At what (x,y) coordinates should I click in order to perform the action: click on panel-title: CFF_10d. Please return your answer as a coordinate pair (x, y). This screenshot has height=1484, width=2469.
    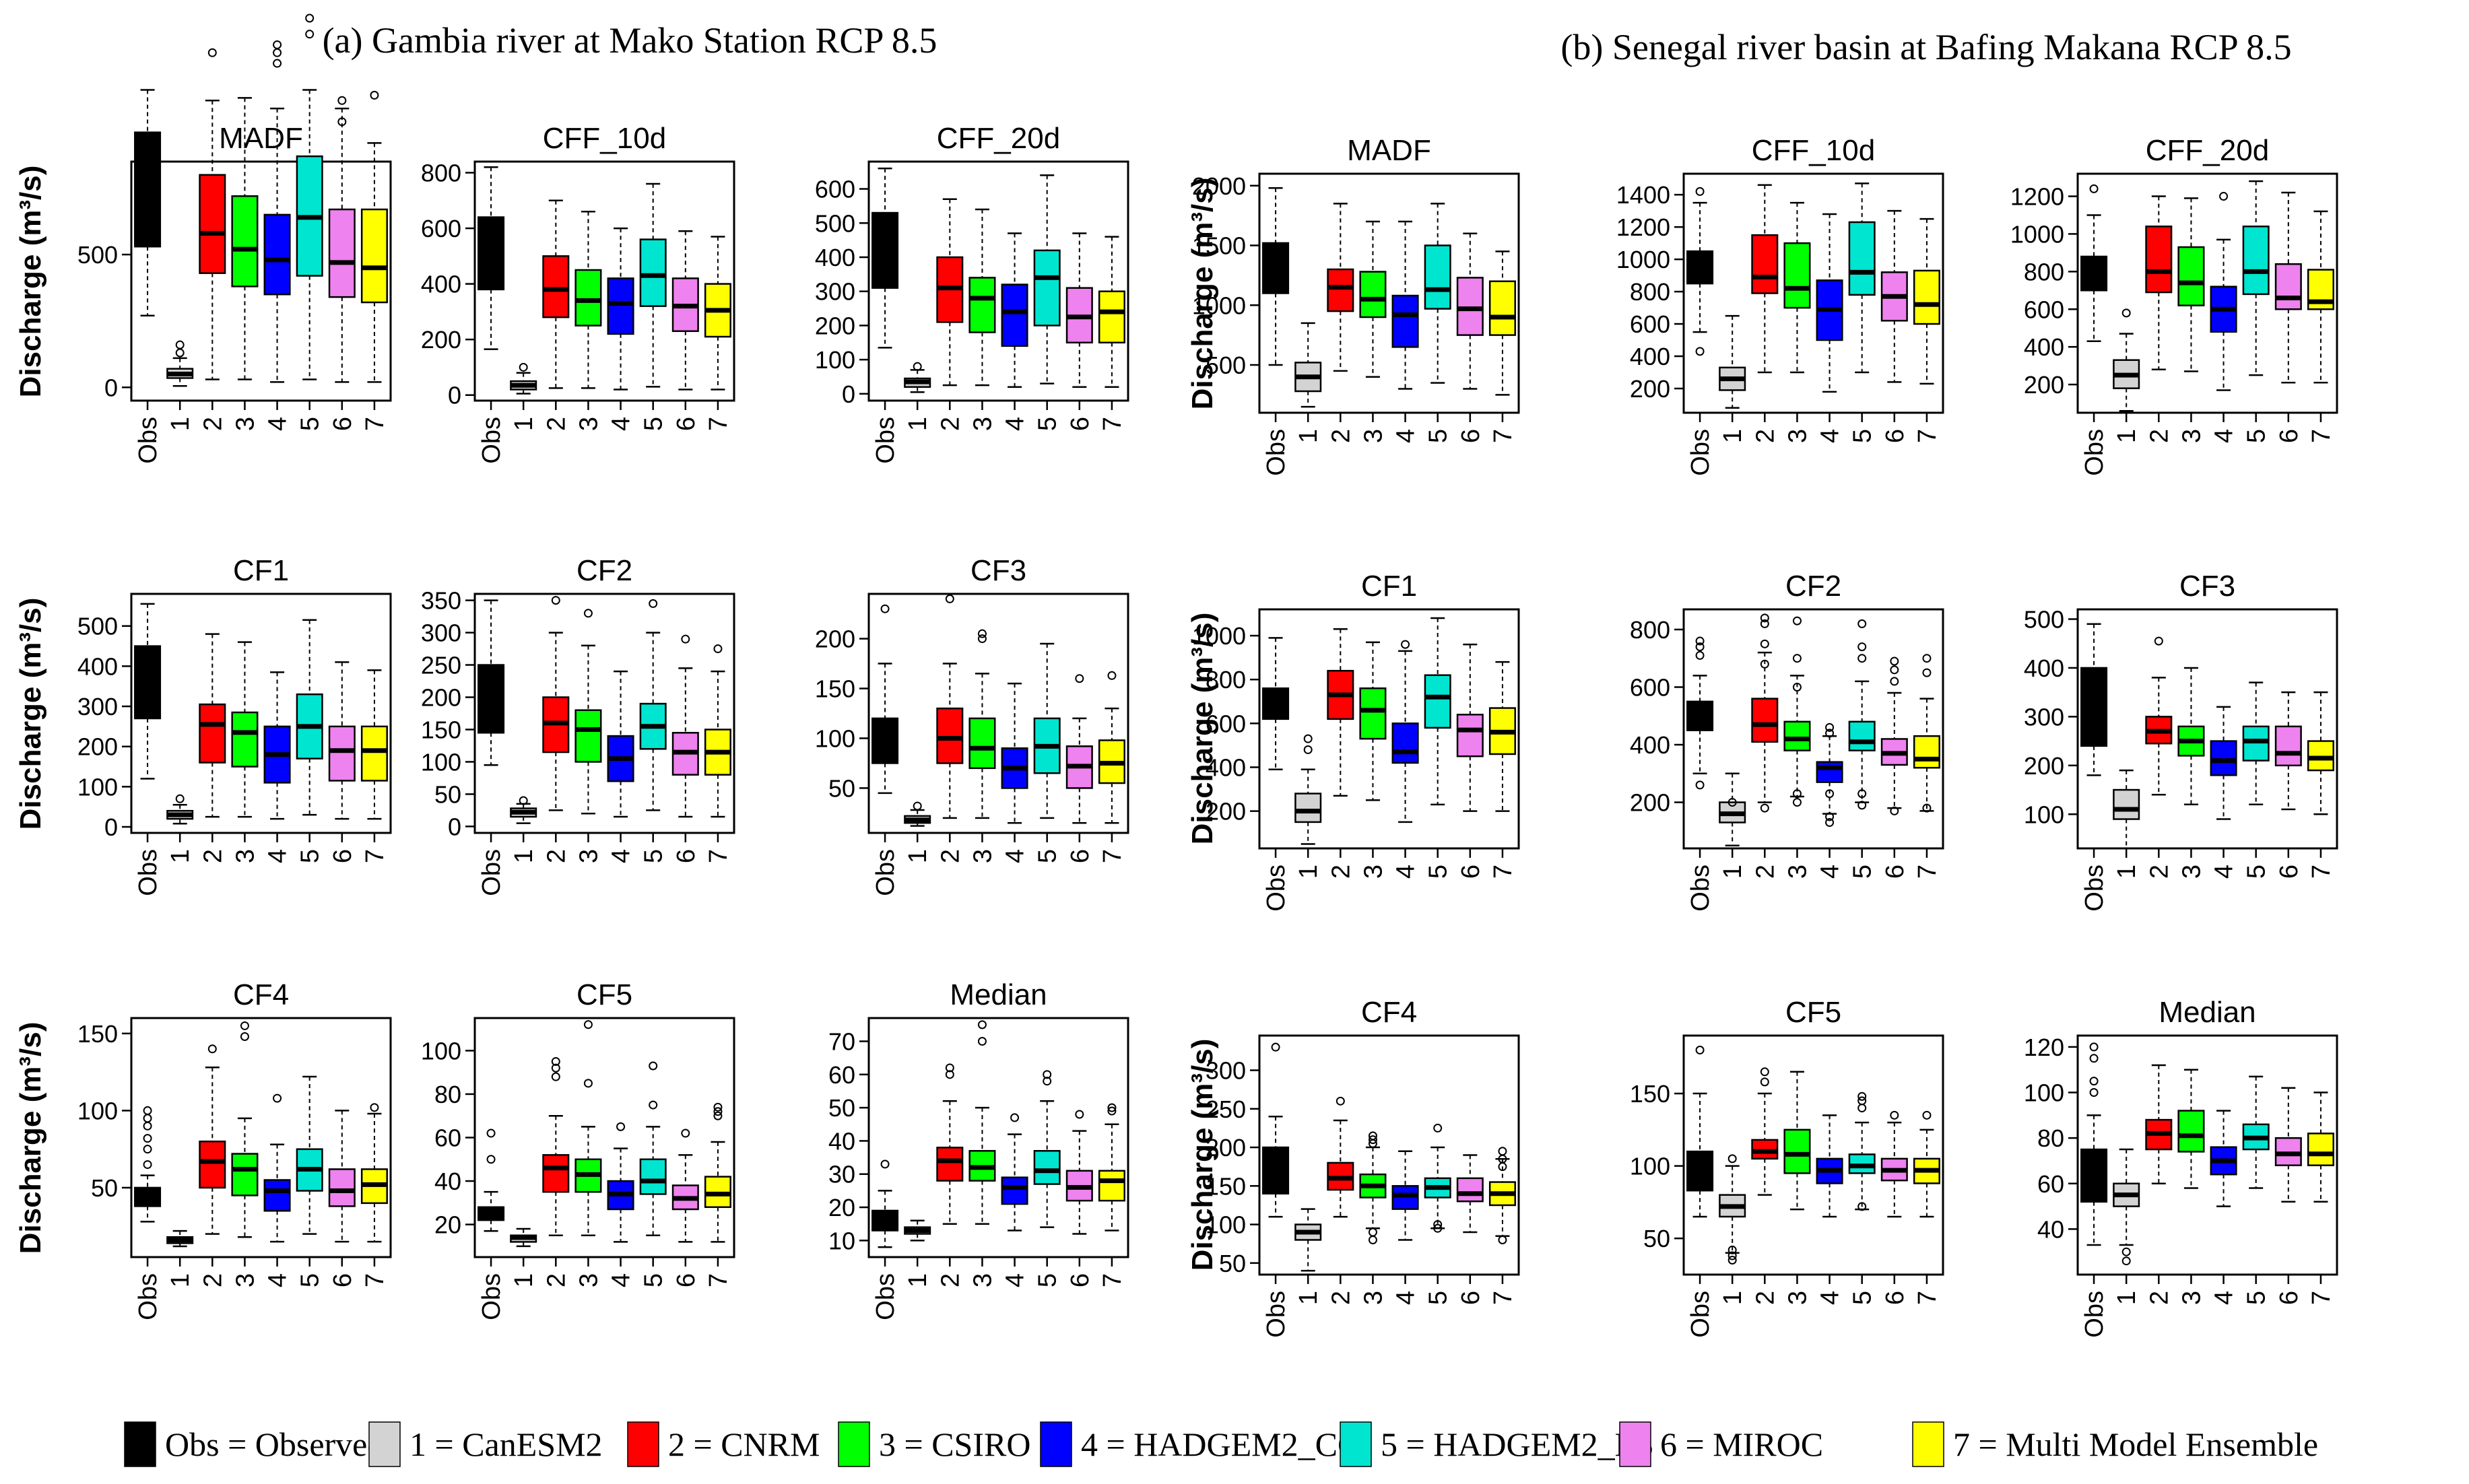
    Looking at the image, I should click on (1813, 150).